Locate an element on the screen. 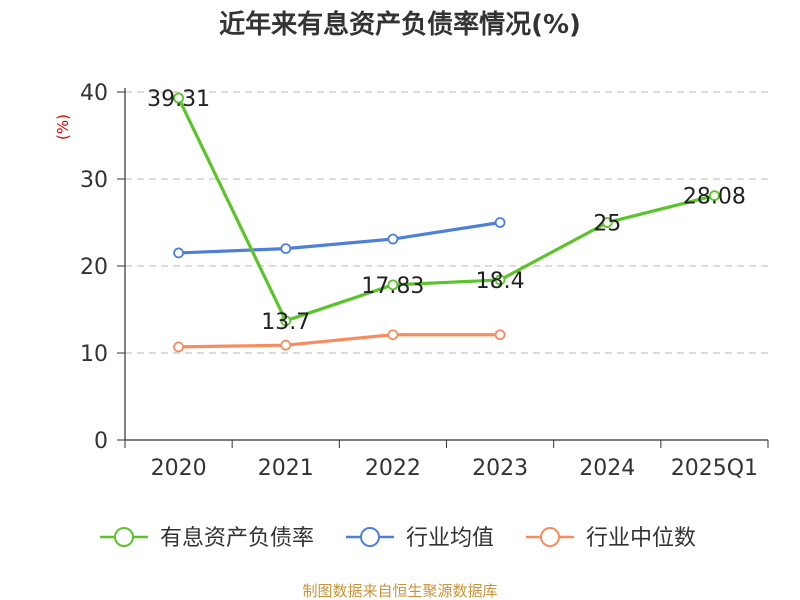 The width and height of the screenshot is (800, 600). data-label: 17.83 is located at coordinates (392, 286).